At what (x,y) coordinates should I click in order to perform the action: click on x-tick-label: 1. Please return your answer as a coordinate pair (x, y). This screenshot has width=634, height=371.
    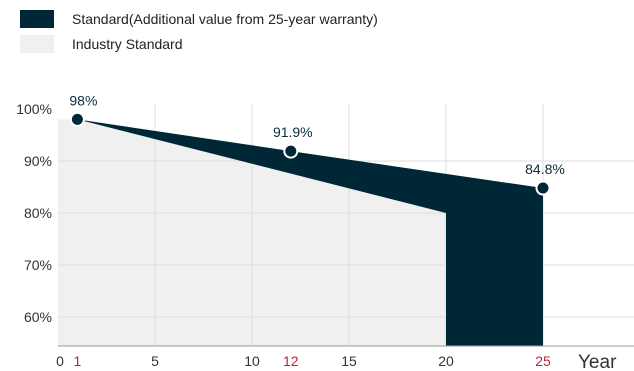
    Looking at the image, I should click on (78, 361).